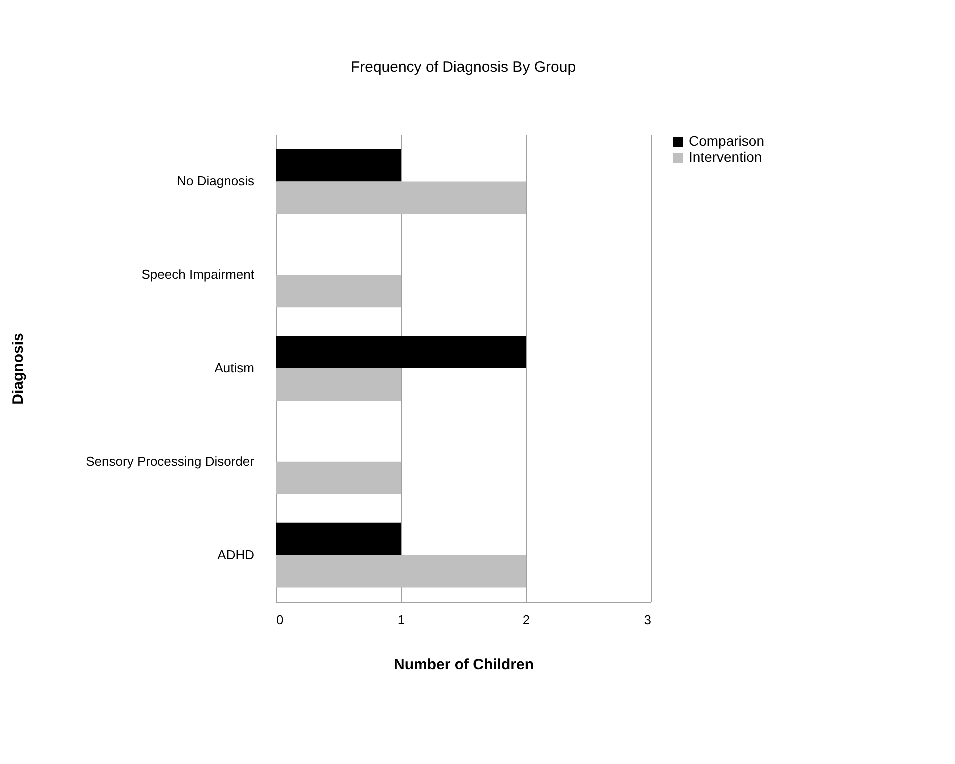  What do you see at coordinates (280, 620) in the screenshot?
I see `x-tick-label: 0` at bounding box center [280, 620].